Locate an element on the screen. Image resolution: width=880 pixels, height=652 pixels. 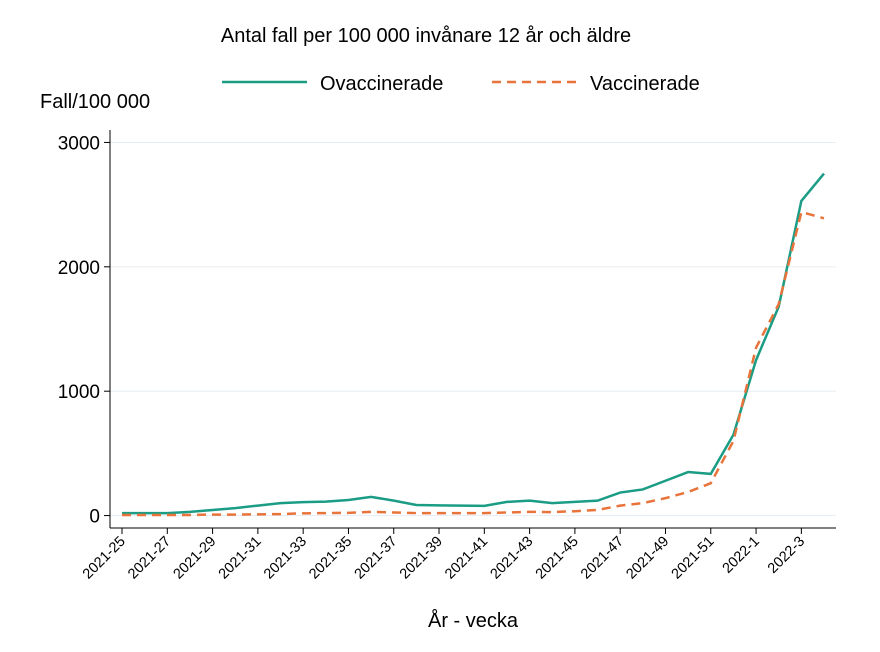
x-tick-label: 2021-47 is located at coordinates (602, 558).